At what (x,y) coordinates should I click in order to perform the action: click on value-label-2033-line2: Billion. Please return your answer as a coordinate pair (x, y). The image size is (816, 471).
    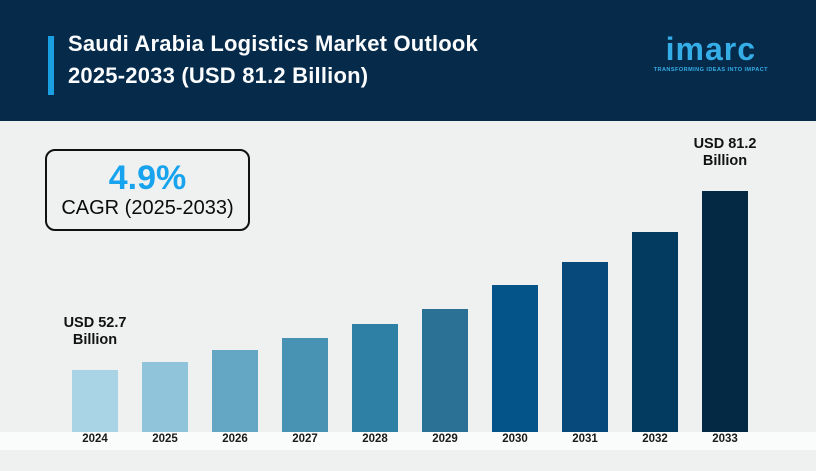
    Looking at the image, I should click on (725, 161).